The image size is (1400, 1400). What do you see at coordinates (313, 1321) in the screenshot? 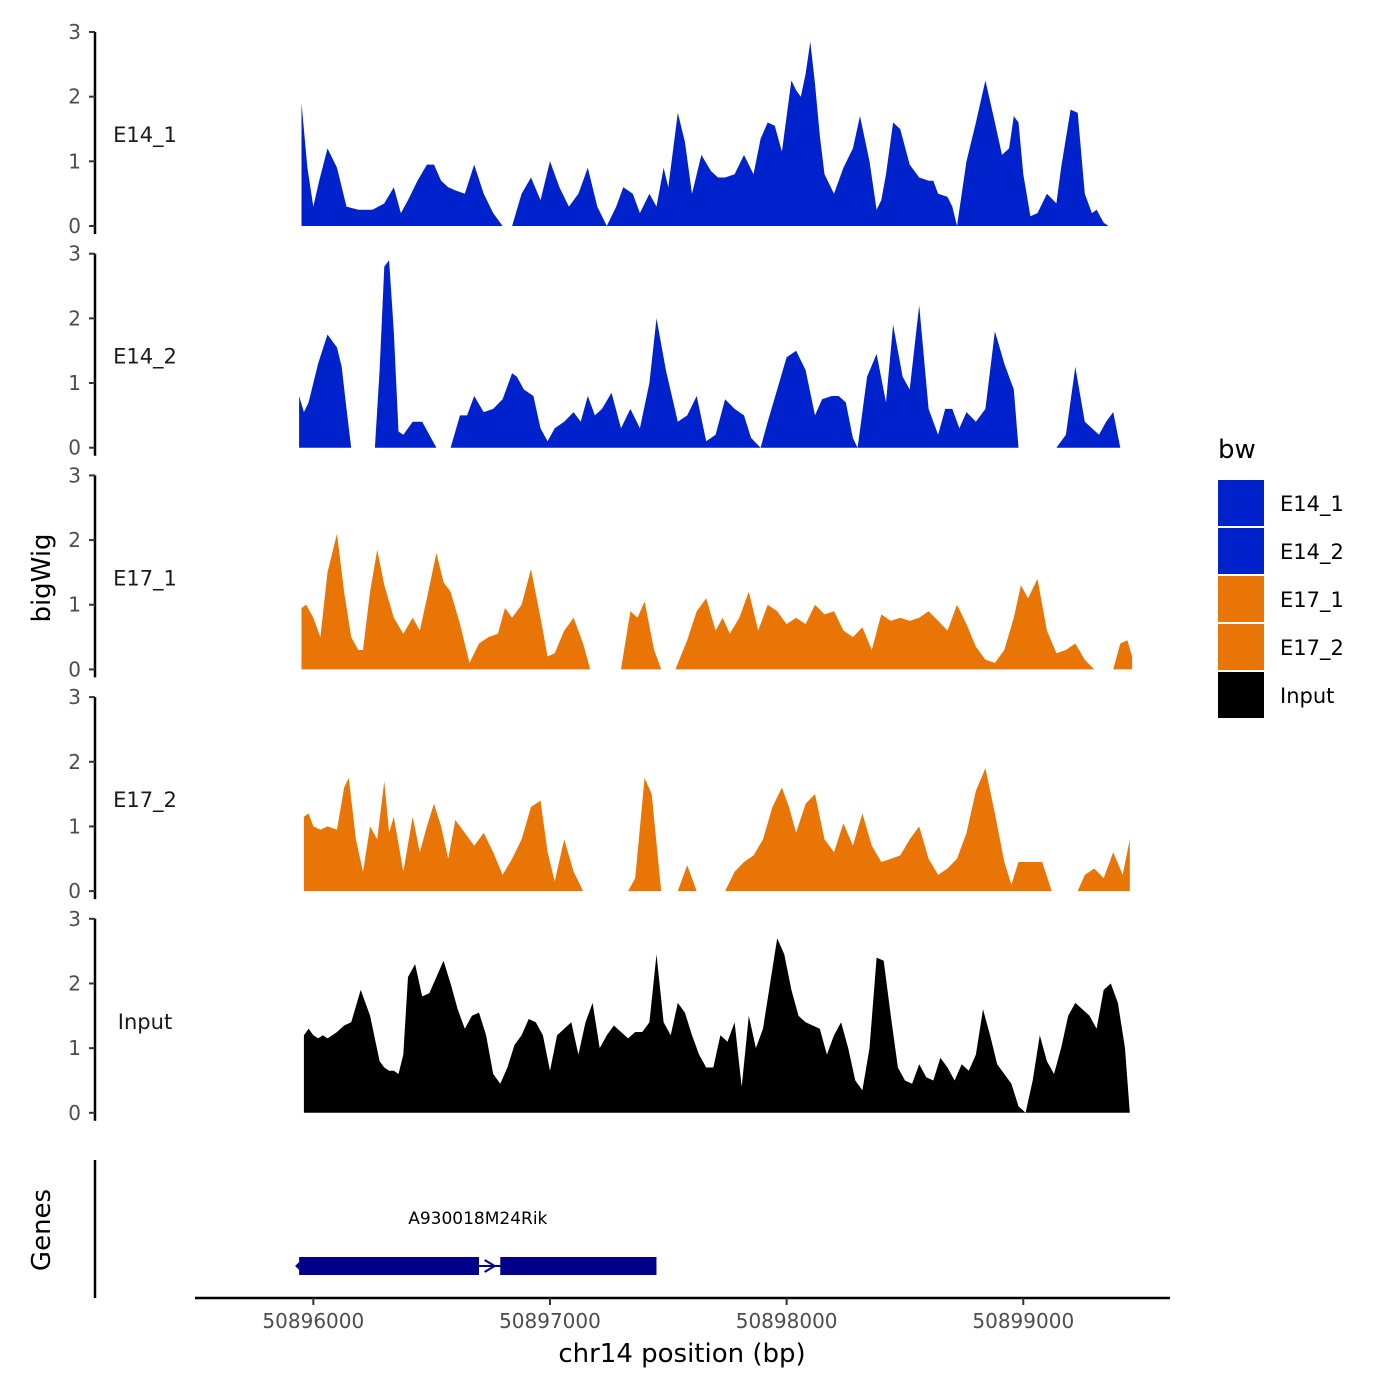
I see `x-tick-label: 50896000` at bounding box center [313, 1321].